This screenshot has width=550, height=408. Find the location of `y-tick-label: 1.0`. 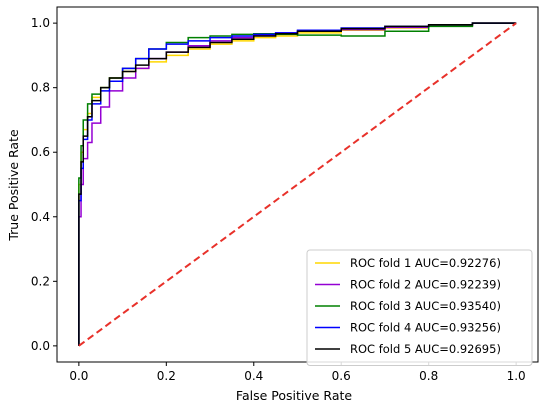

y-tick-label: 1.0 is located at coordinates (40, 23).